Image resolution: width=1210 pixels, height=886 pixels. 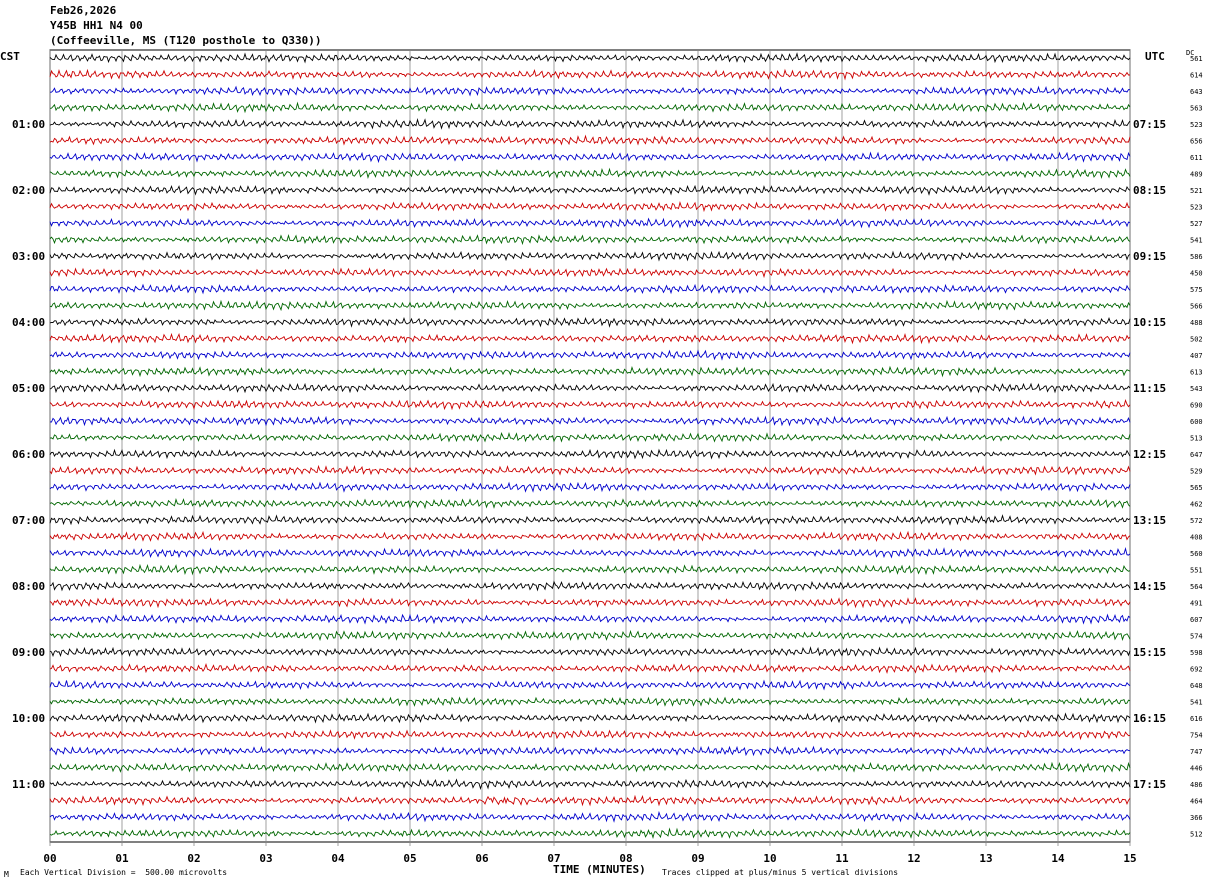 What do you see at coordinates (1196, 125) in the screenshot?
I see `dc-offset-label: 523` at bounding box center [1196, 125].